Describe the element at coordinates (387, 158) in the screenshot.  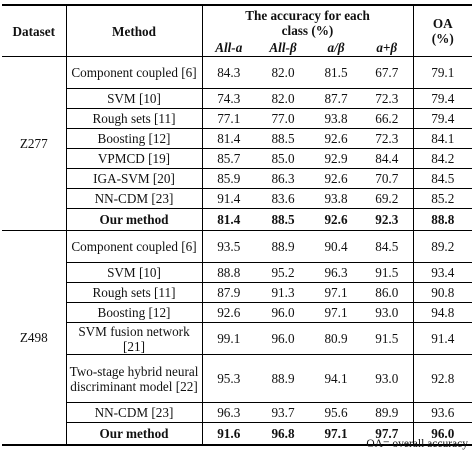
I see `value-cell: 84.4` at that location.